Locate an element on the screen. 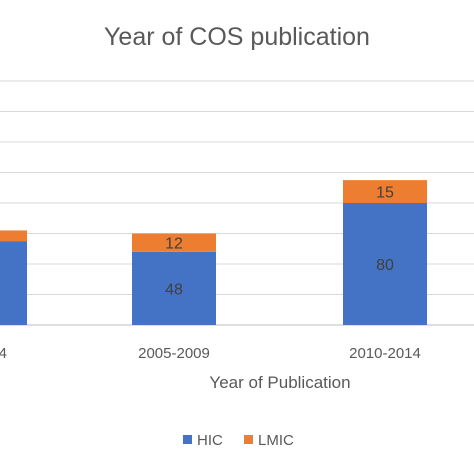  bar-hic-2005-2009 is located at coordinates (174, 288).